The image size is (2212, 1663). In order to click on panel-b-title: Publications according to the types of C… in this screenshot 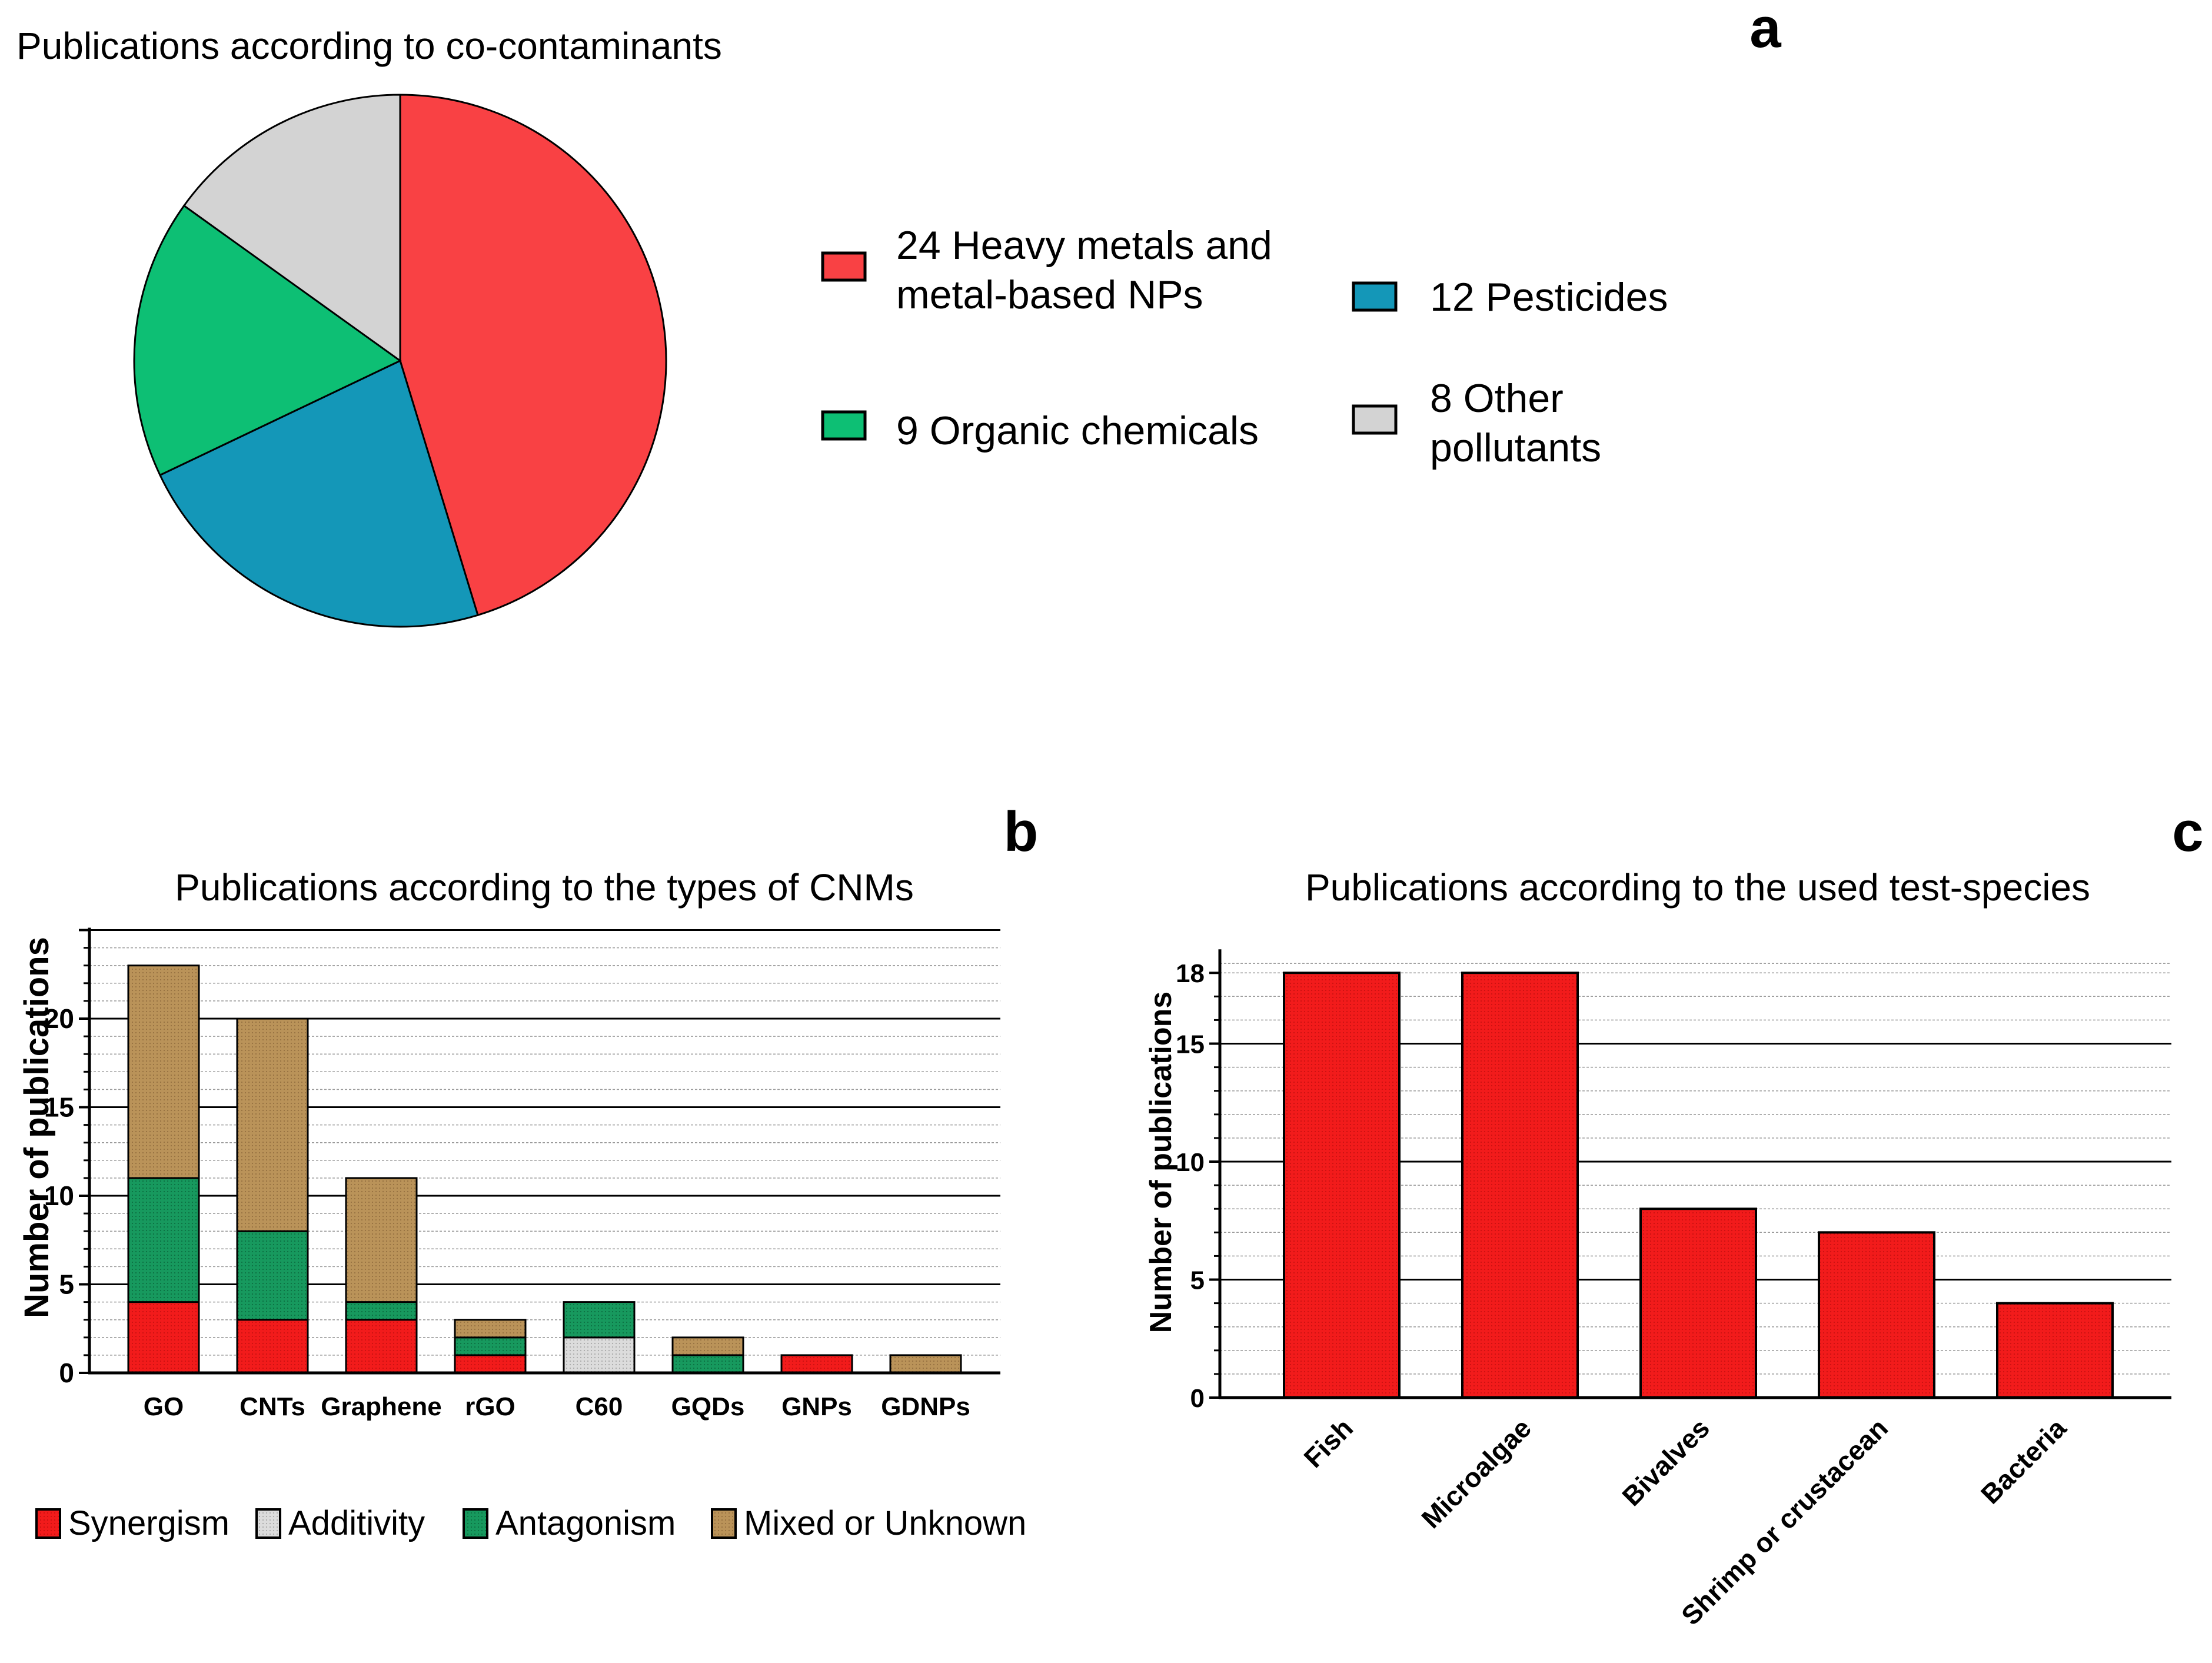, I will do `click(544, 887)`.